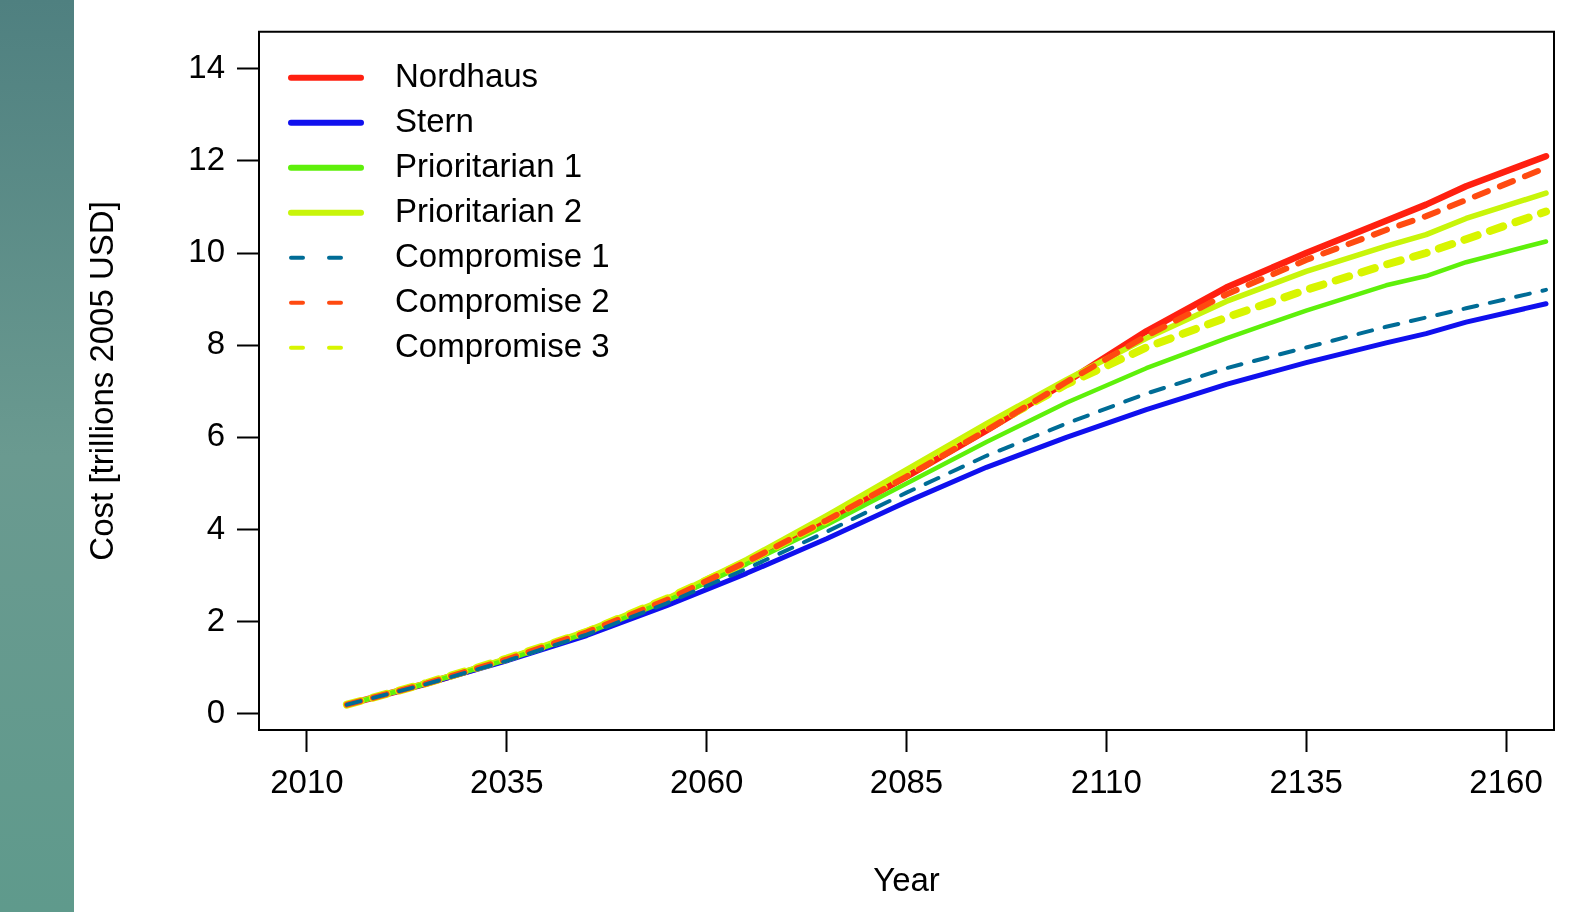 Image resolution: width=1586 pixels, height=912 pixels. Describe the element at coordinates (215, 619) in the screenshot. I see `y-tick-label: 2` at that location.